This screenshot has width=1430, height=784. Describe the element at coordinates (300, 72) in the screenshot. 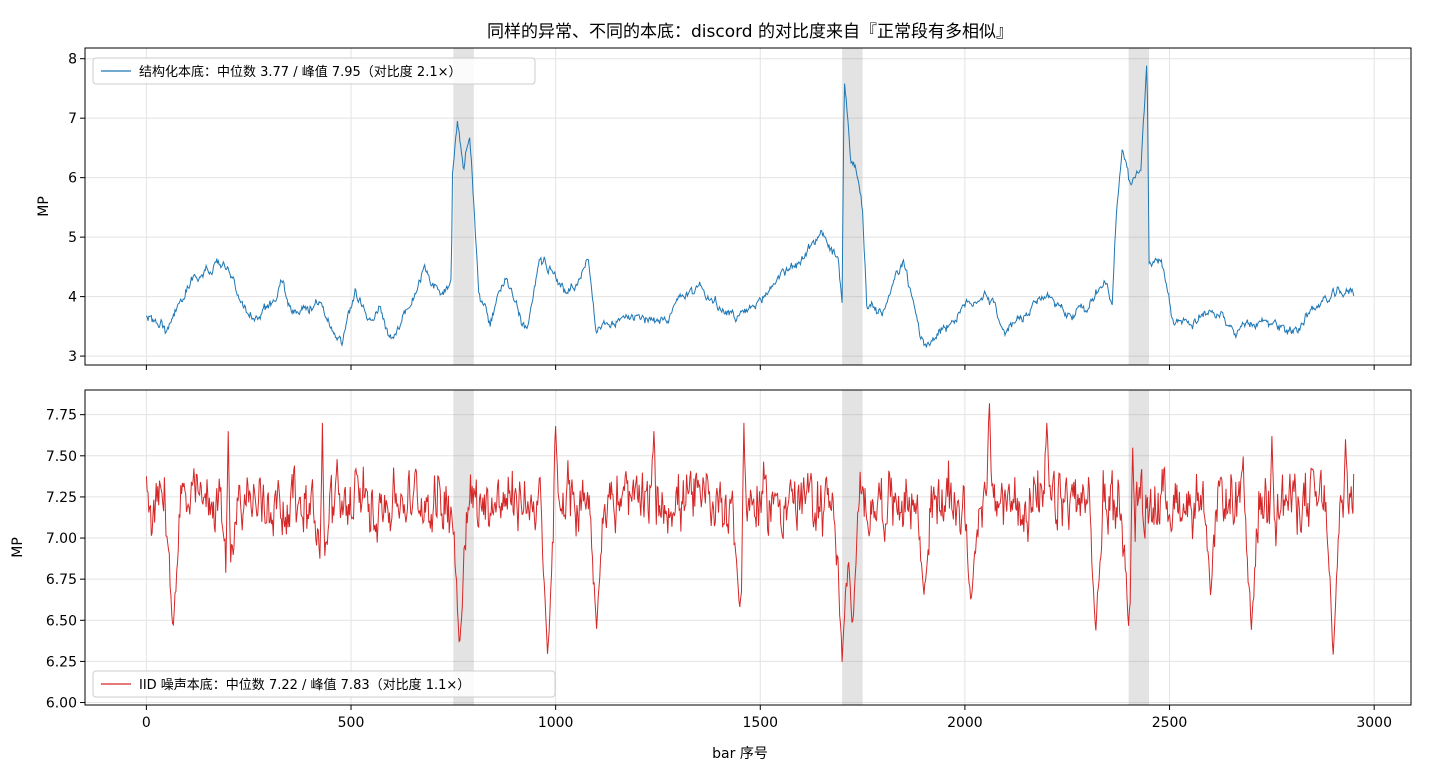

I see `legend-label: 结构化本底：中位数 3.77 / 峰值 7.95（对比度 2.1×）` at that location.